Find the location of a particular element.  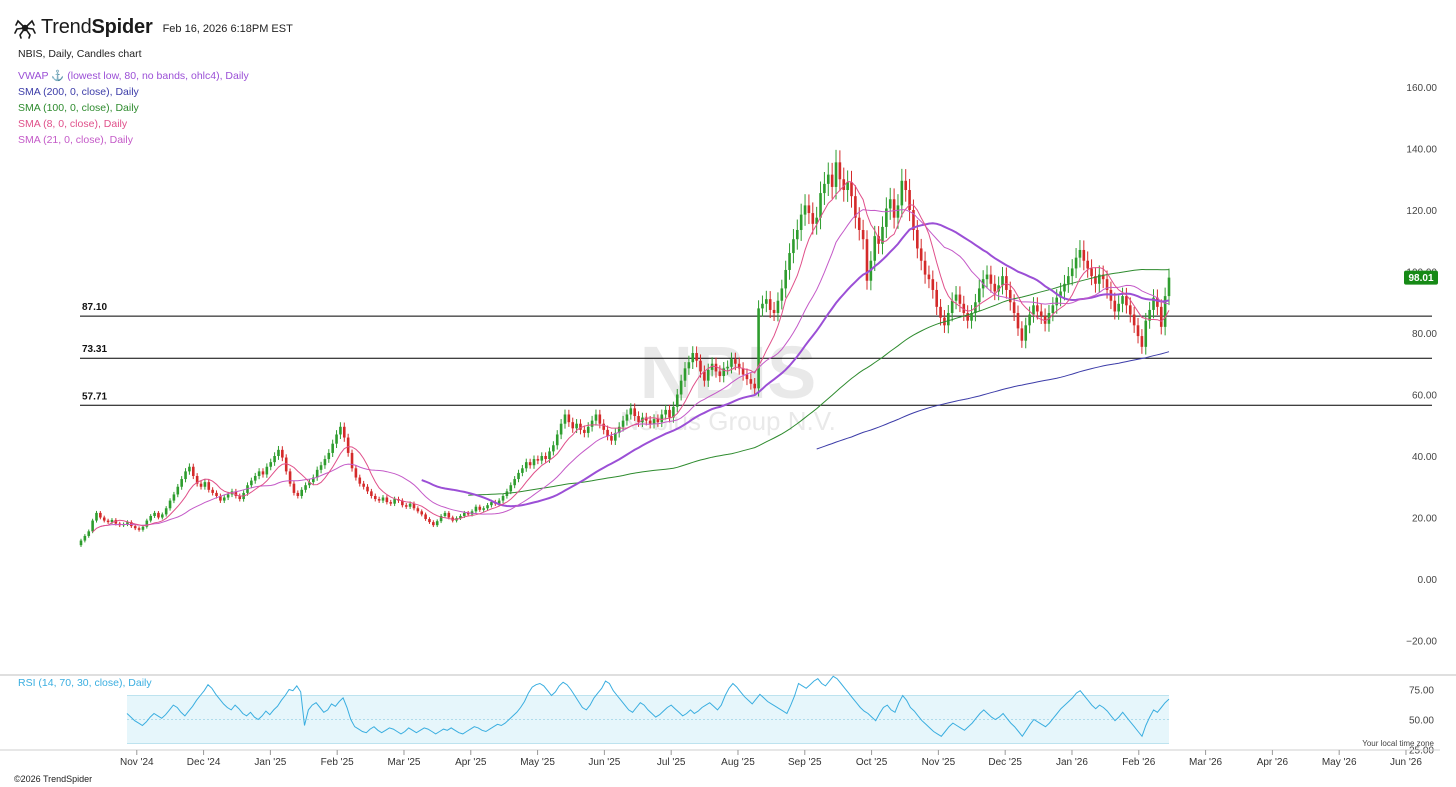

legend-sma-21: SMA (21, 0, close), Daily is located at coordinates (75, 140).